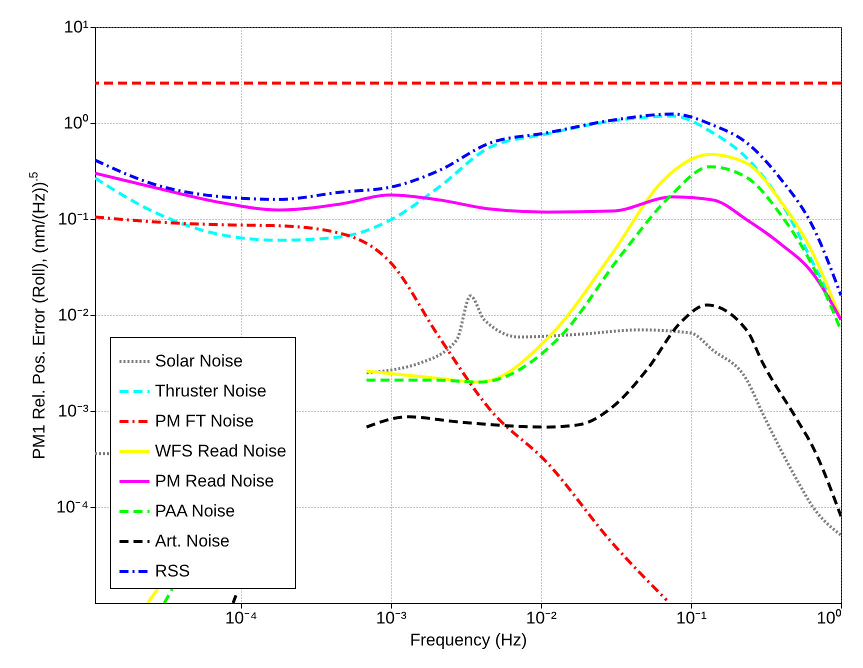 Image resolution: width=863 pixels, height=668 pixels. What do you see at coordinates (692, 618) in the screenshot?
I see `x-tick-label: 10⁻¹` at bounding box center [692, 618].